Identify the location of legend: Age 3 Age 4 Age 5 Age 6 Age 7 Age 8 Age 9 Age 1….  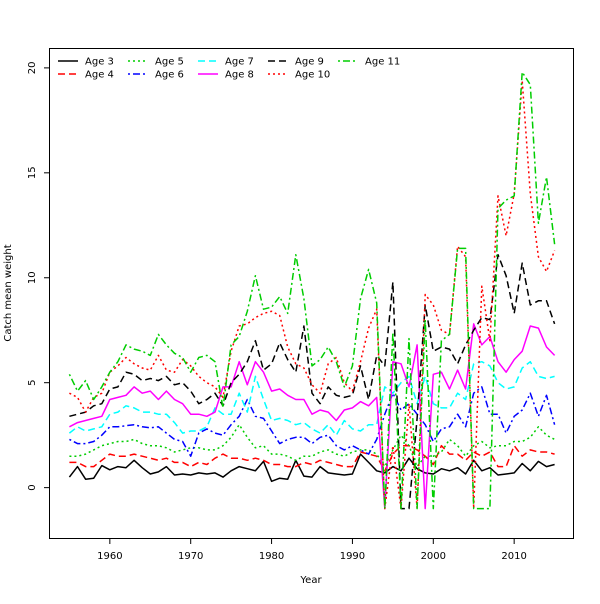
(229, 69).